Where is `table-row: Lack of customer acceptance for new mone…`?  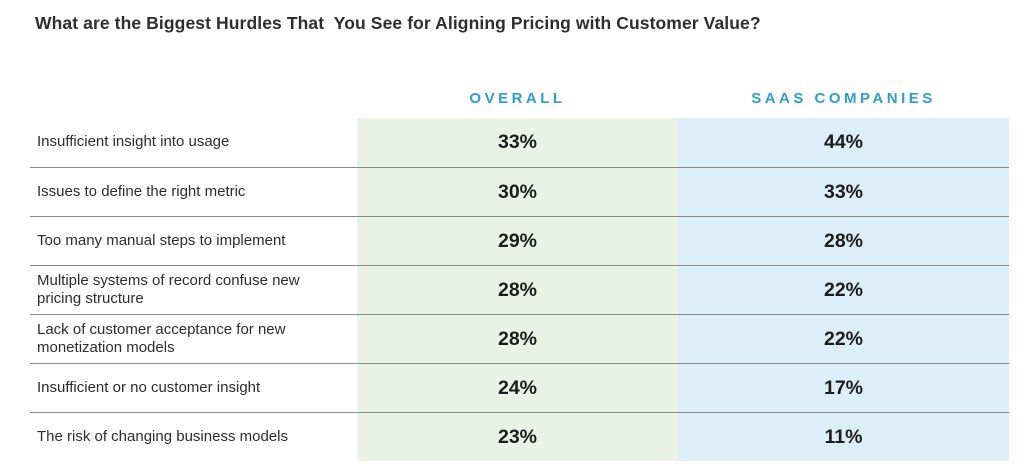
table-row: Lack of customer acceptance for new mone… is located at coordinates (519, 338).